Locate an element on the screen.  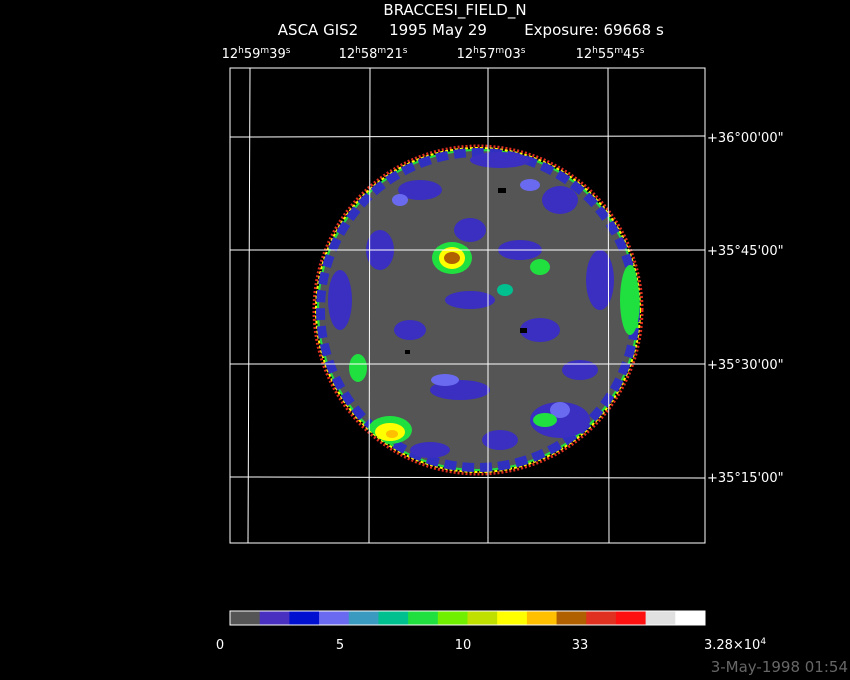
title: BRACCESI_FIELD_N is located at coordinates (454, 10).